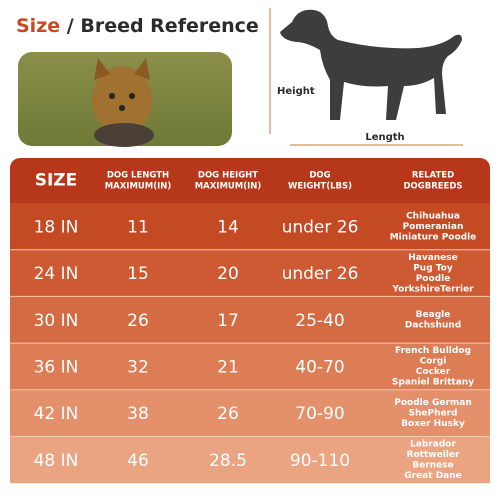  Describe the element at coordinates (432, 187) in the screenshot. I see `column-header: DOGBREEDS` at that location.